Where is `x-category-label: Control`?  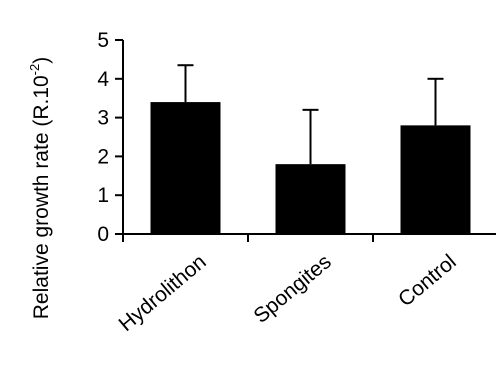
x-category-label: Control is located at coordinates (427, 280).